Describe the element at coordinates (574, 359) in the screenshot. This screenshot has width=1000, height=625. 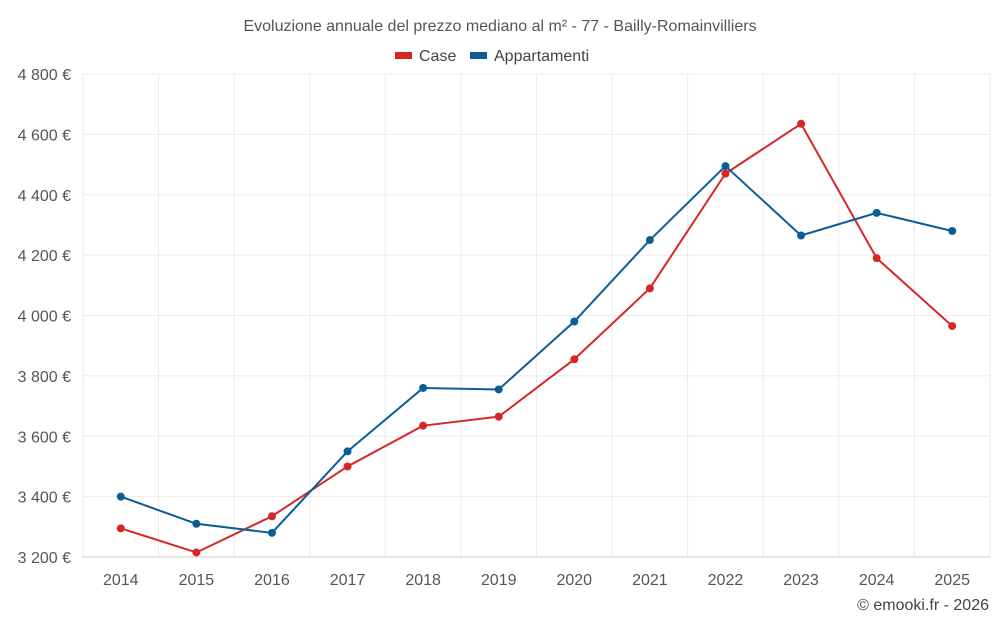
I see `data-point-case-2020` at that location.